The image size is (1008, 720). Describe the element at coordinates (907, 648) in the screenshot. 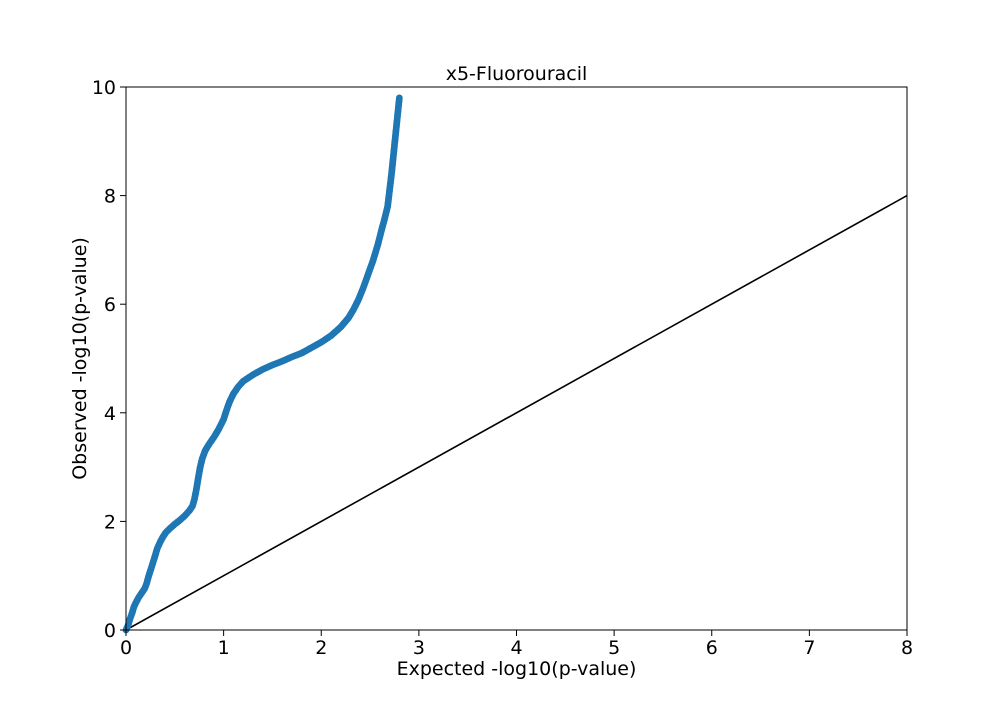

I see `x-tick-label: 8` at that location.